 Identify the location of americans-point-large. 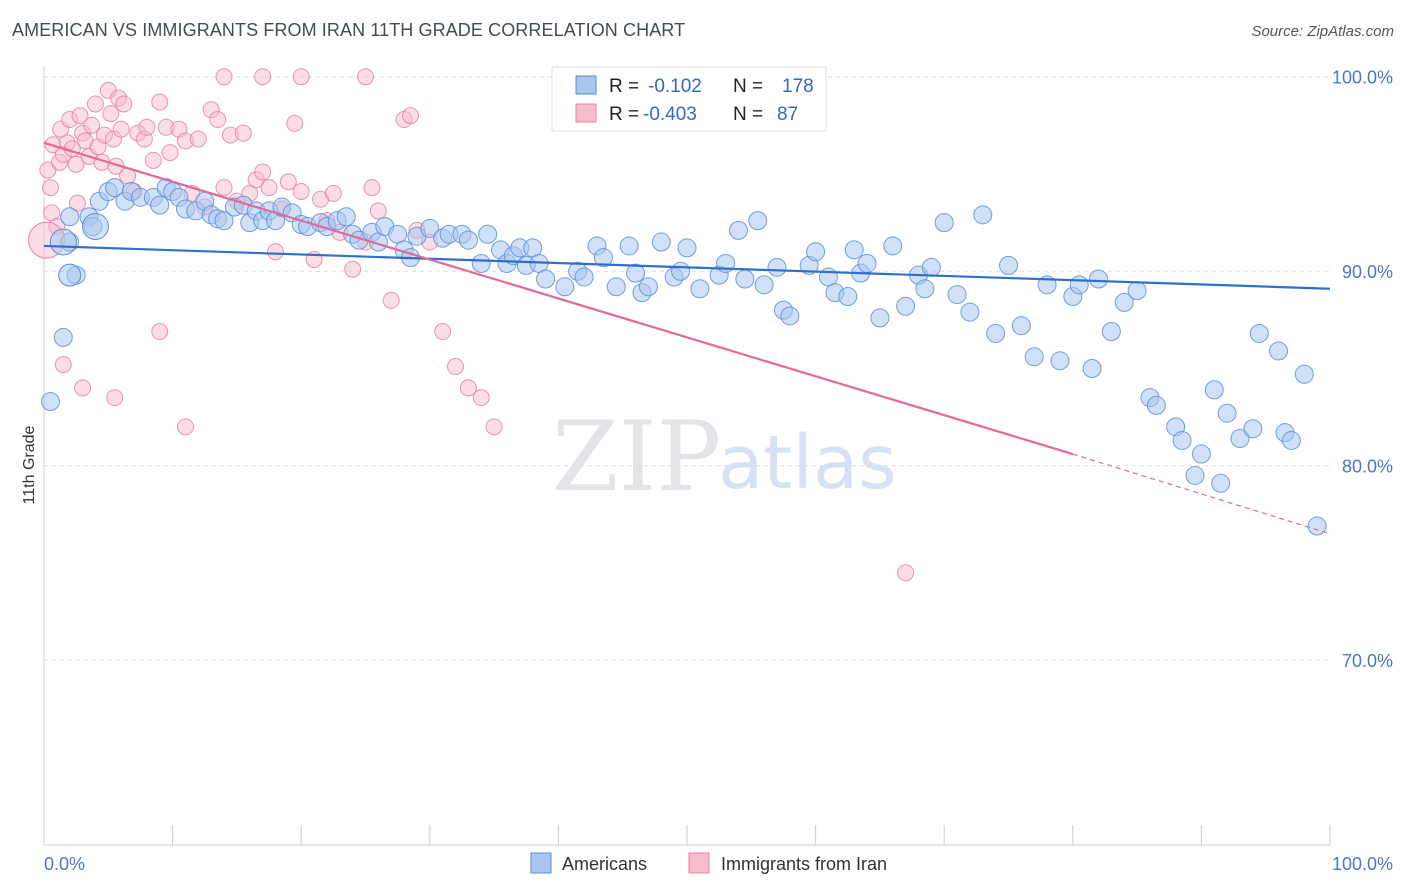
(70, 275).